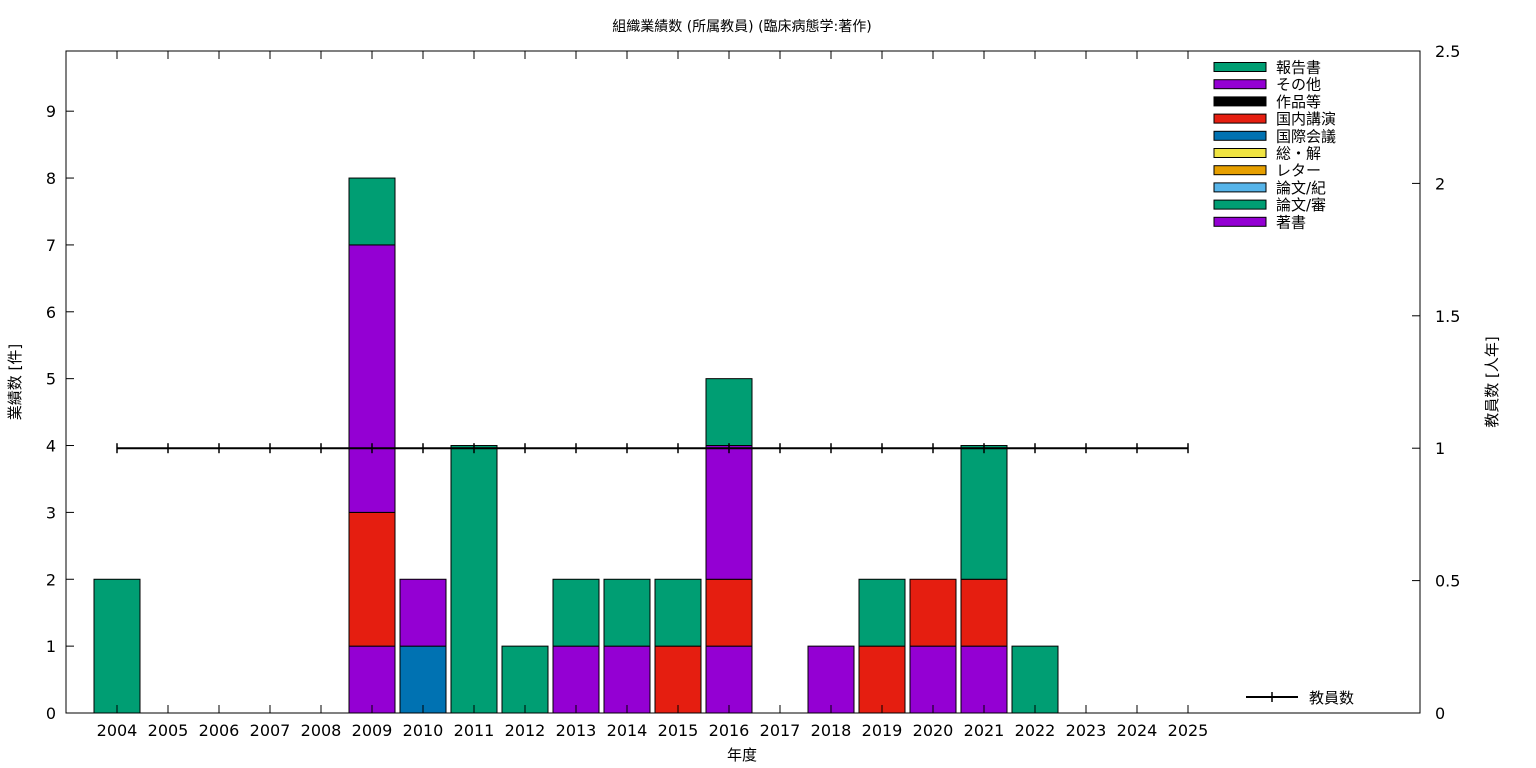  Describe the element at coordinates (1298, 154) in the screenshot. I see `legend-label: 総・解` at that location.